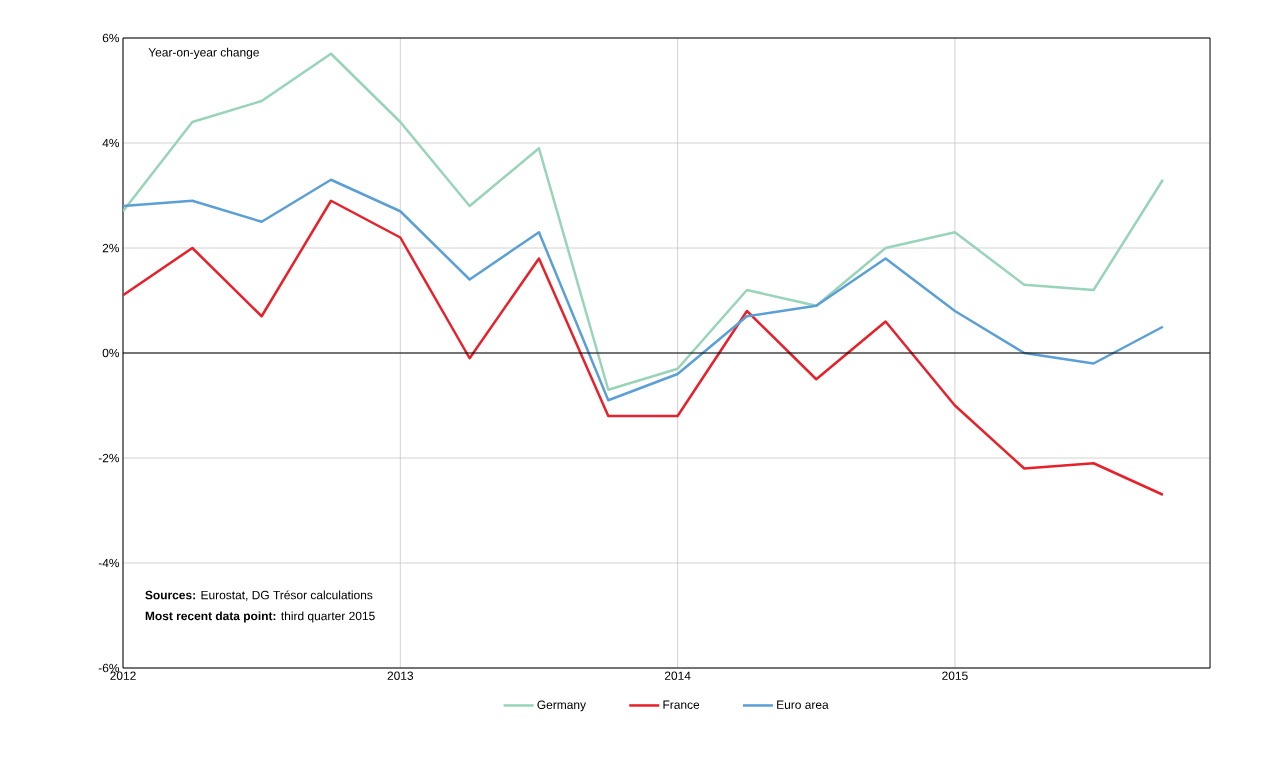  I want to click on y-tick-label: 4%, so click(111, 143).